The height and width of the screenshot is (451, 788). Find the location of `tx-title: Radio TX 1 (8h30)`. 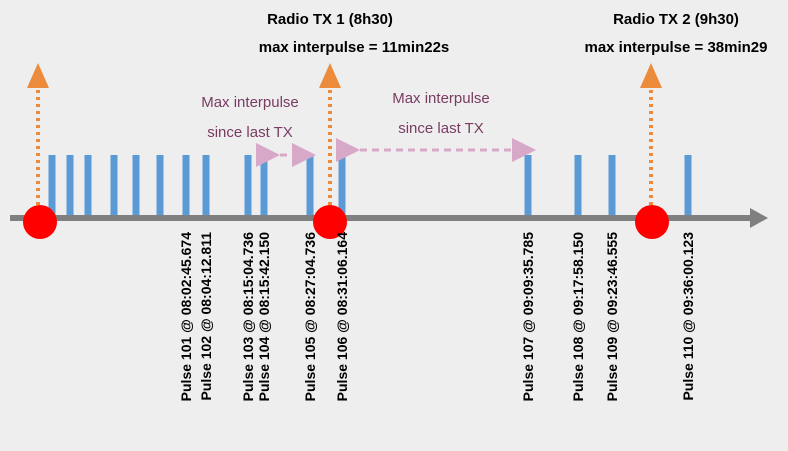

tx-title: Radio TX 1 (8h30) is located at coordinates (330, 19).